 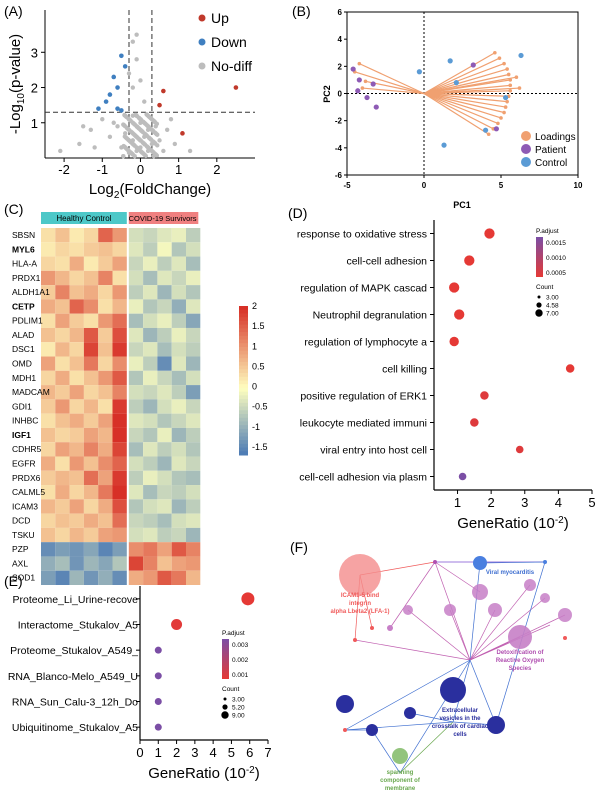 What do you see at coordinates (400, 789) in the screenshot?
I see `label-spanning-line-3: membrane` at bounding box center [400, 789].